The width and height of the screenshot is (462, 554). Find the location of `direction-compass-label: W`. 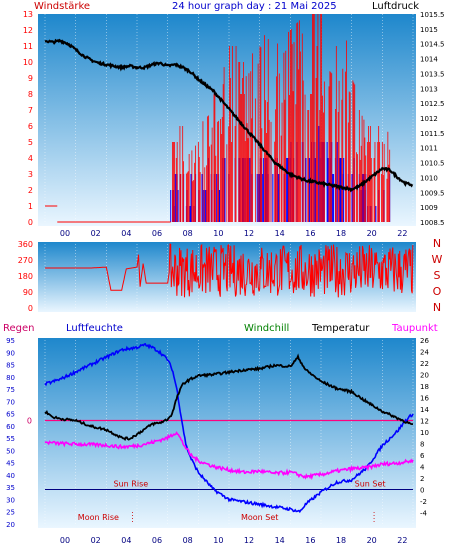

direction-compass-label: W is located at coordinates (437, 259).